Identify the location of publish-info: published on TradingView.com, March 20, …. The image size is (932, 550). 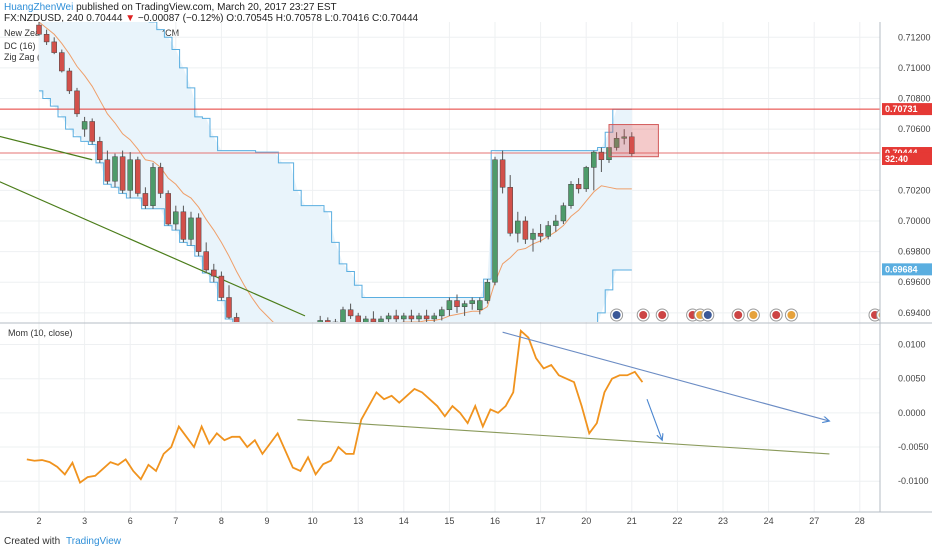
(206, 7).